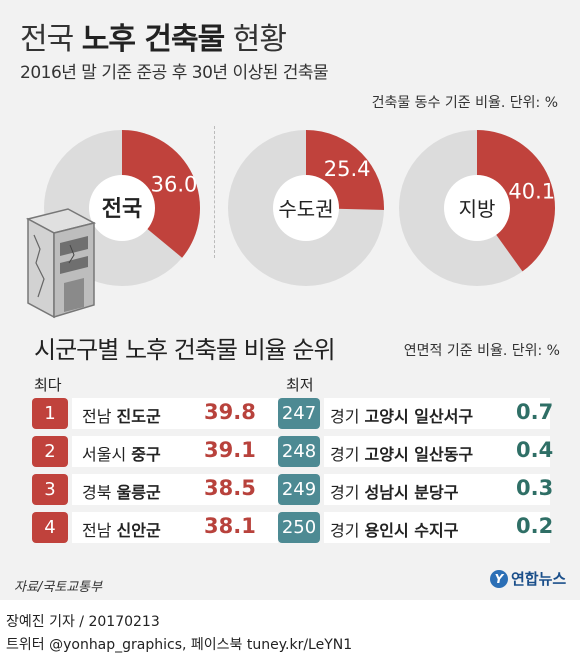  Describe the element at coordinates (50, 489) in the screenshot. I see `rank-badge: 3` at that location.